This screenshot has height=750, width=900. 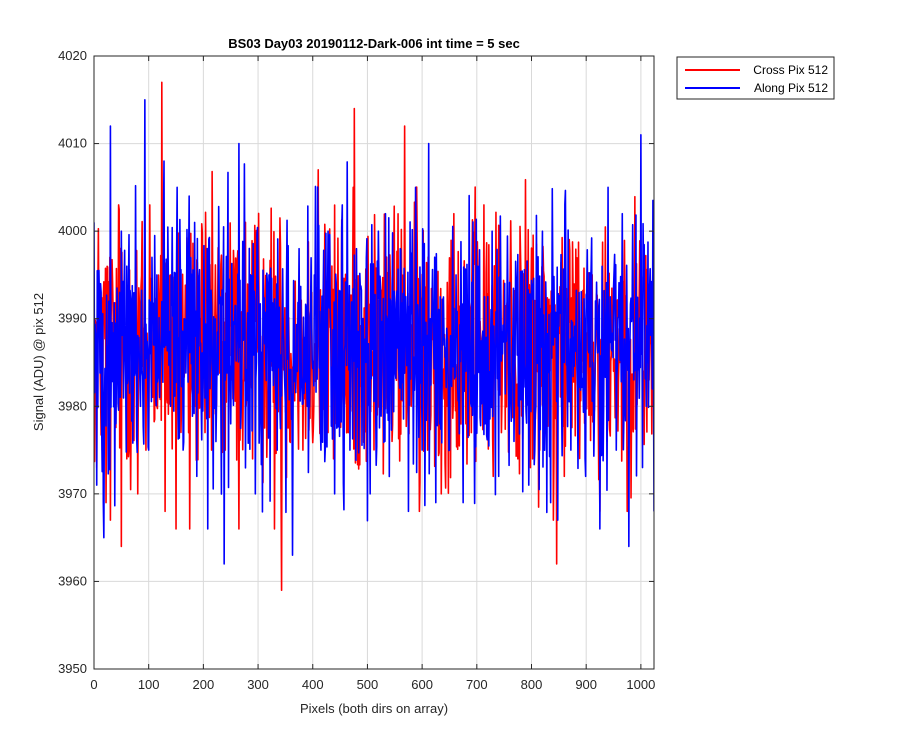 I want to click on x-tick-label: 200, so click(x=204, y=684).